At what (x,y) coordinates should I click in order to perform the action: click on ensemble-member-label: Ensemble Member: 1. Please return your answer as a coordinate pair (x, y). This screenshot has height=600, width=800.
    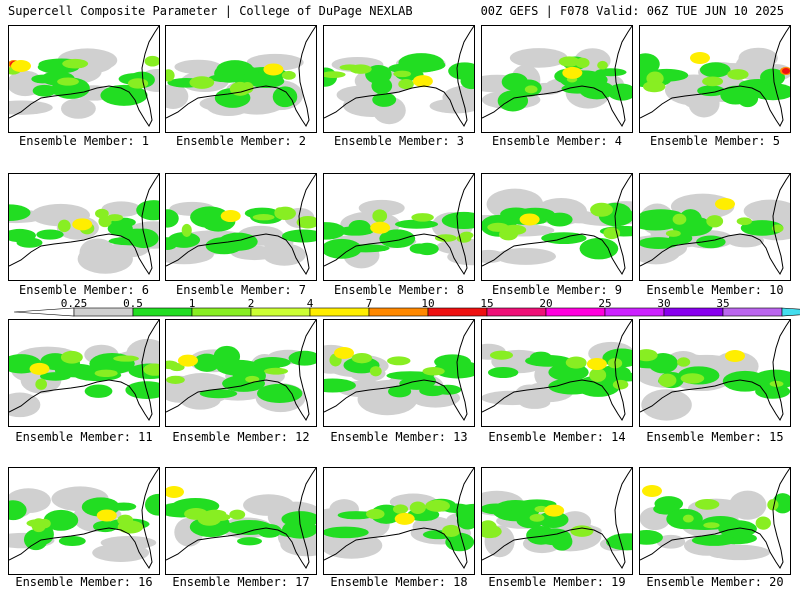
    Looking at the image, I should click on (84, 141).